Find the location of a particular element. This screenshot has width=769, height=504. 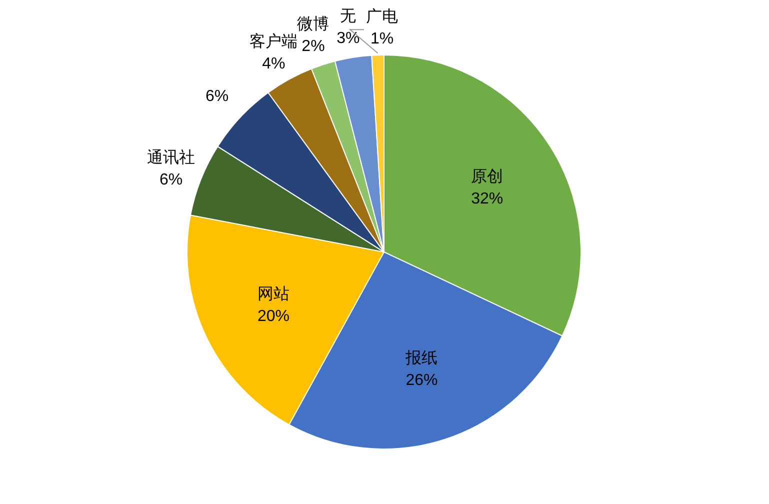

data-label: 1% is located at coordinates (382, 39).